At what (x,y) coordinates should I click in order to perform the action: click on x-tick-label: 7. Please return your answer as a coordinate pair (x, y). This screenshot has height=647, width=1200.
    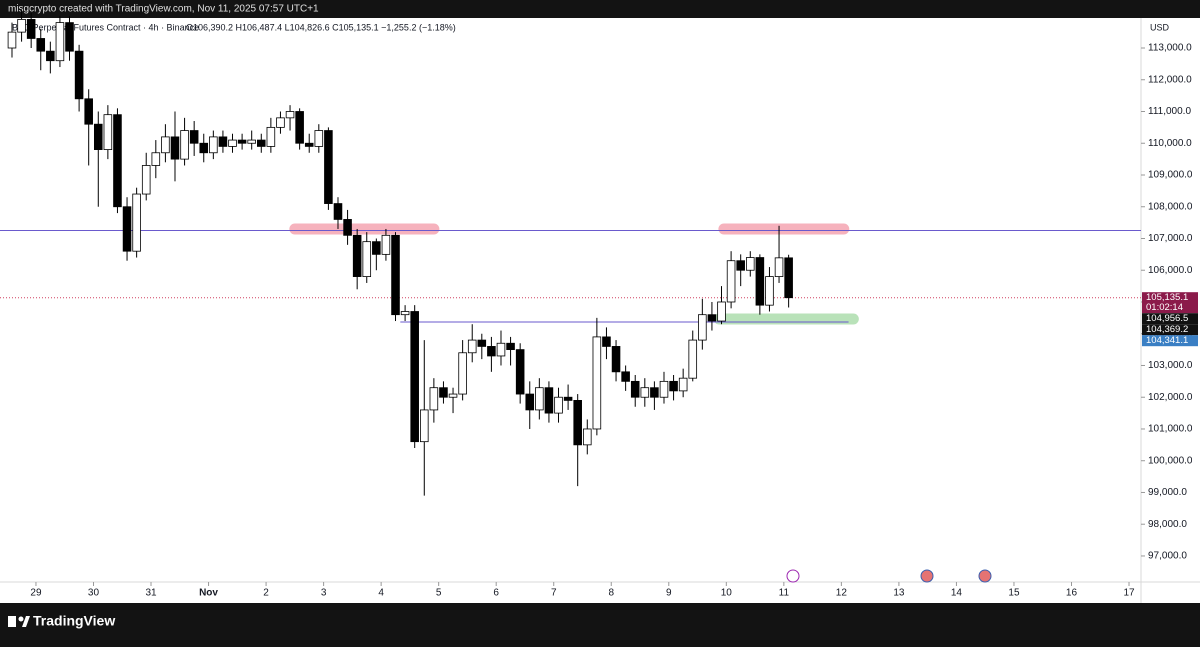
    Looking at the image, I should click on (554, 593).